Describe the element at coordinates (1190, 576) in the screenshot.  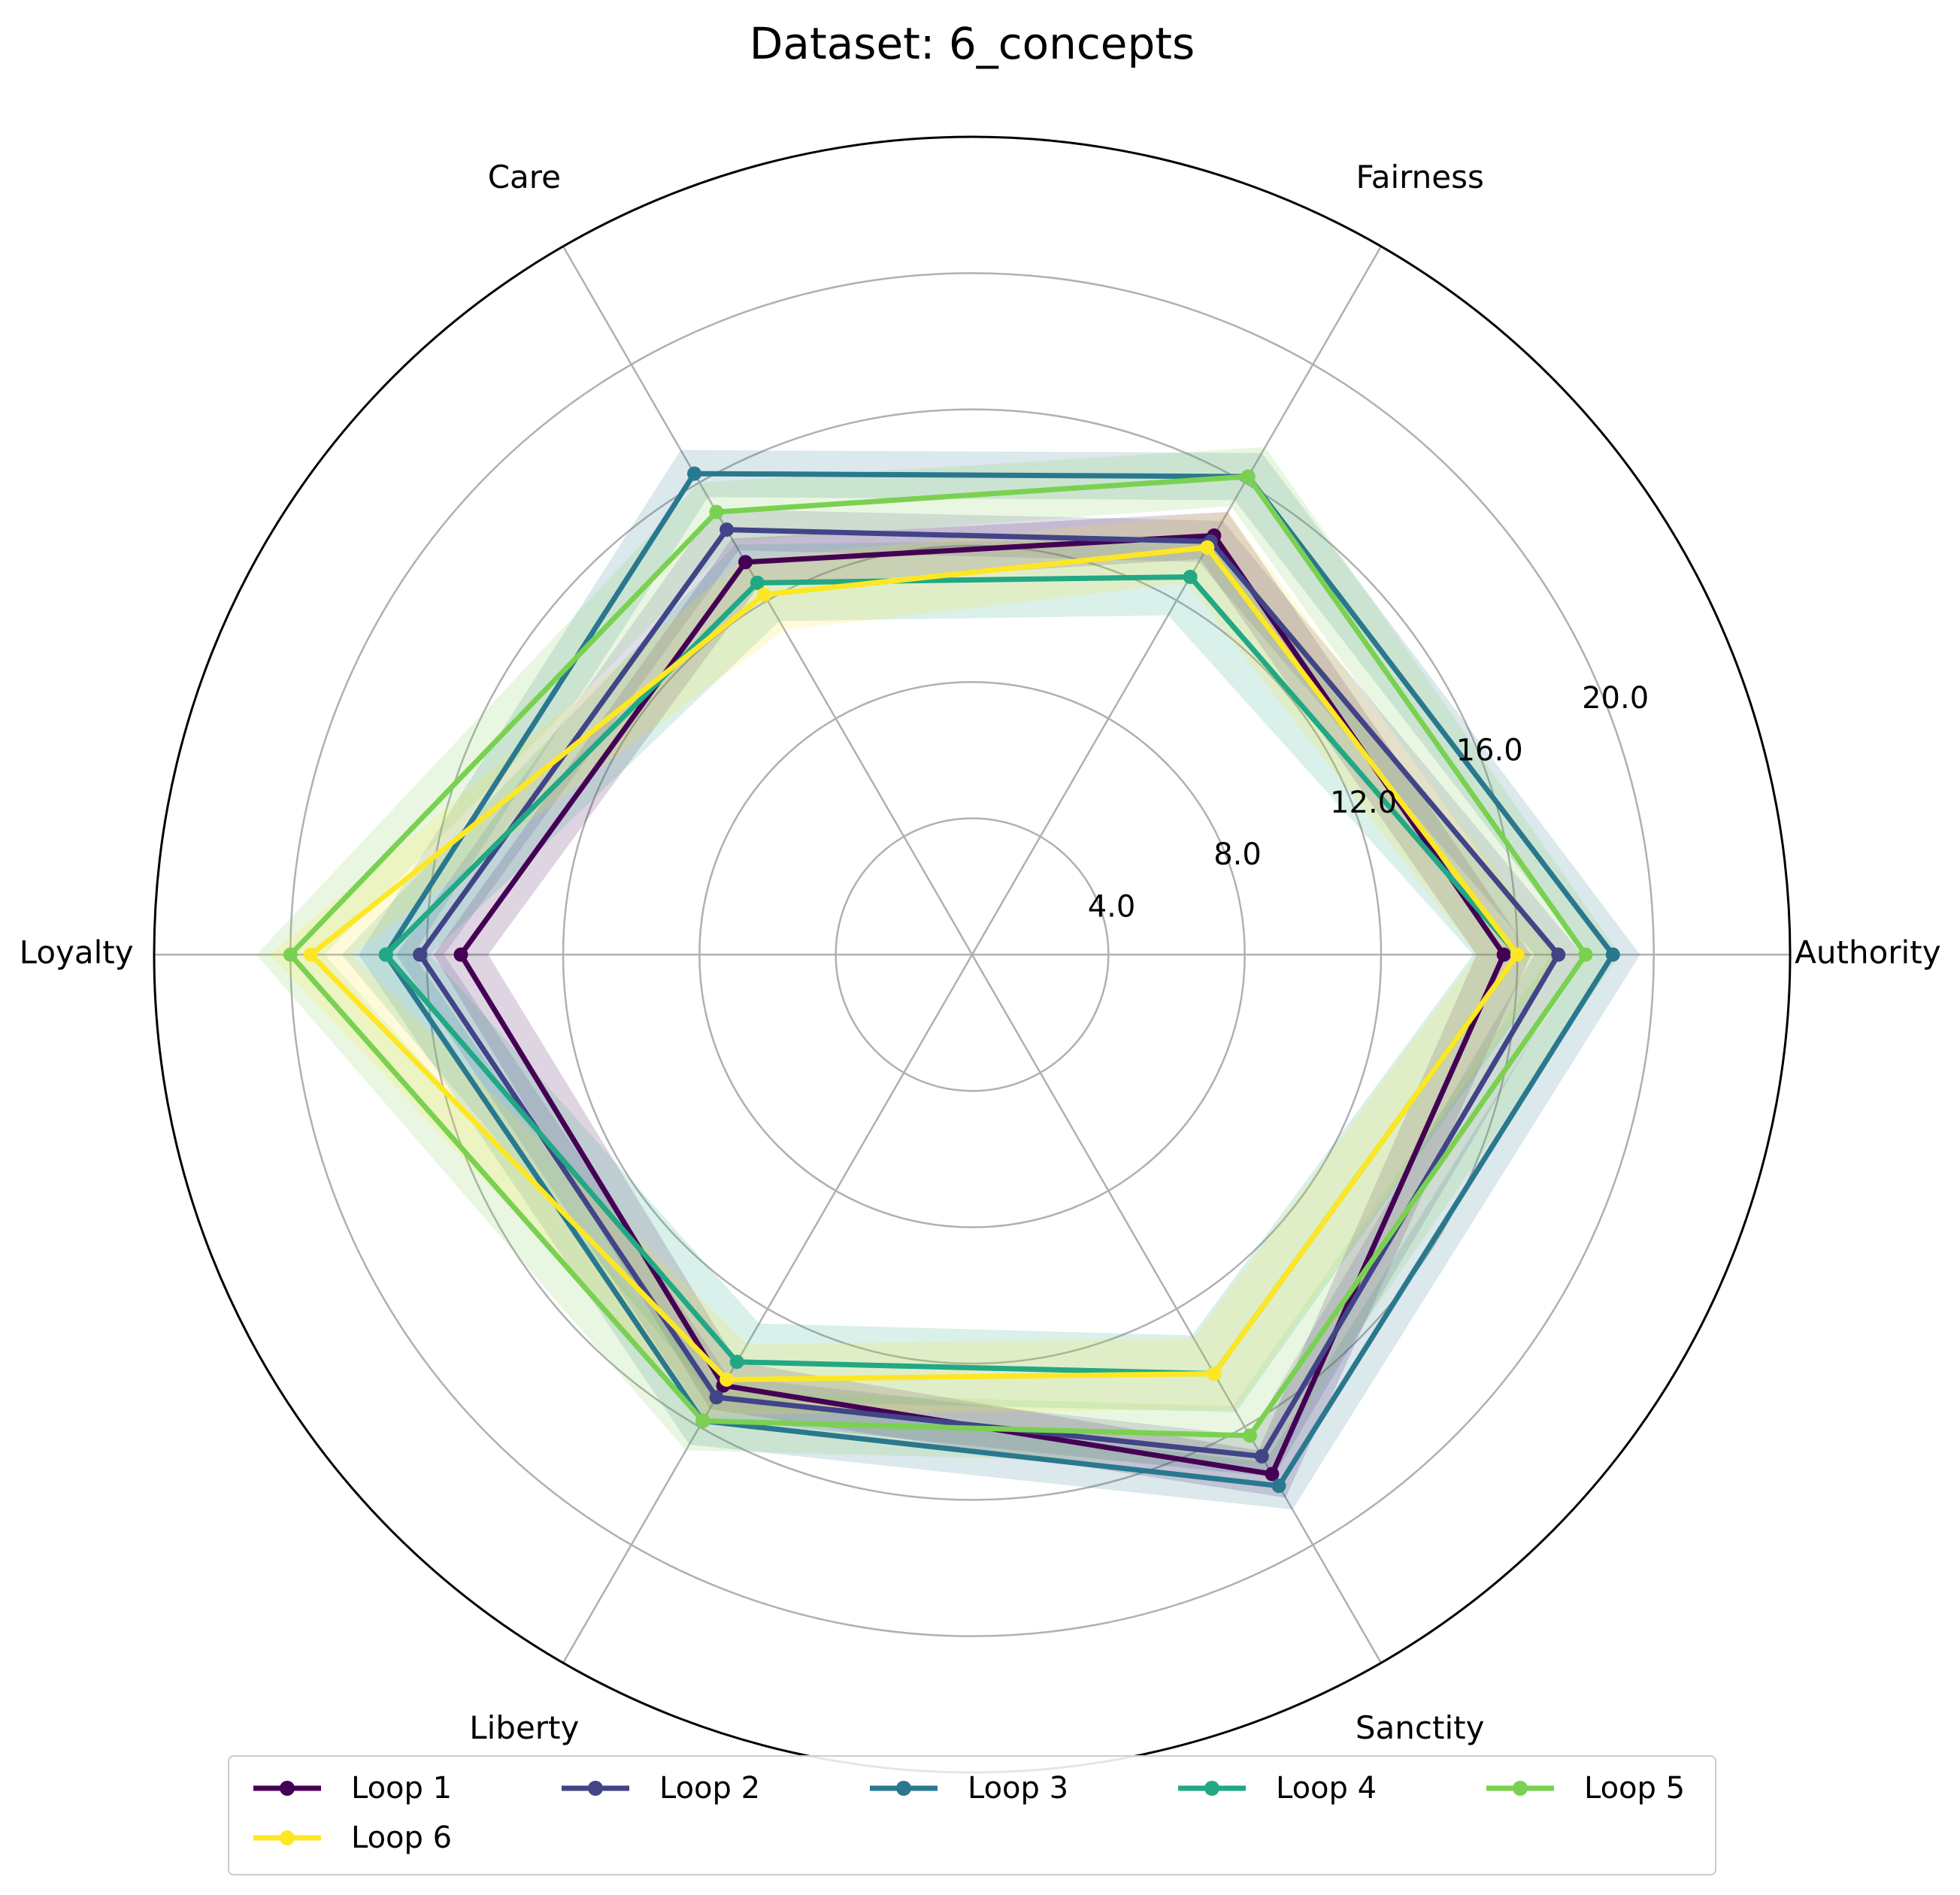
I see `point-loop-4-fairness` at that location.